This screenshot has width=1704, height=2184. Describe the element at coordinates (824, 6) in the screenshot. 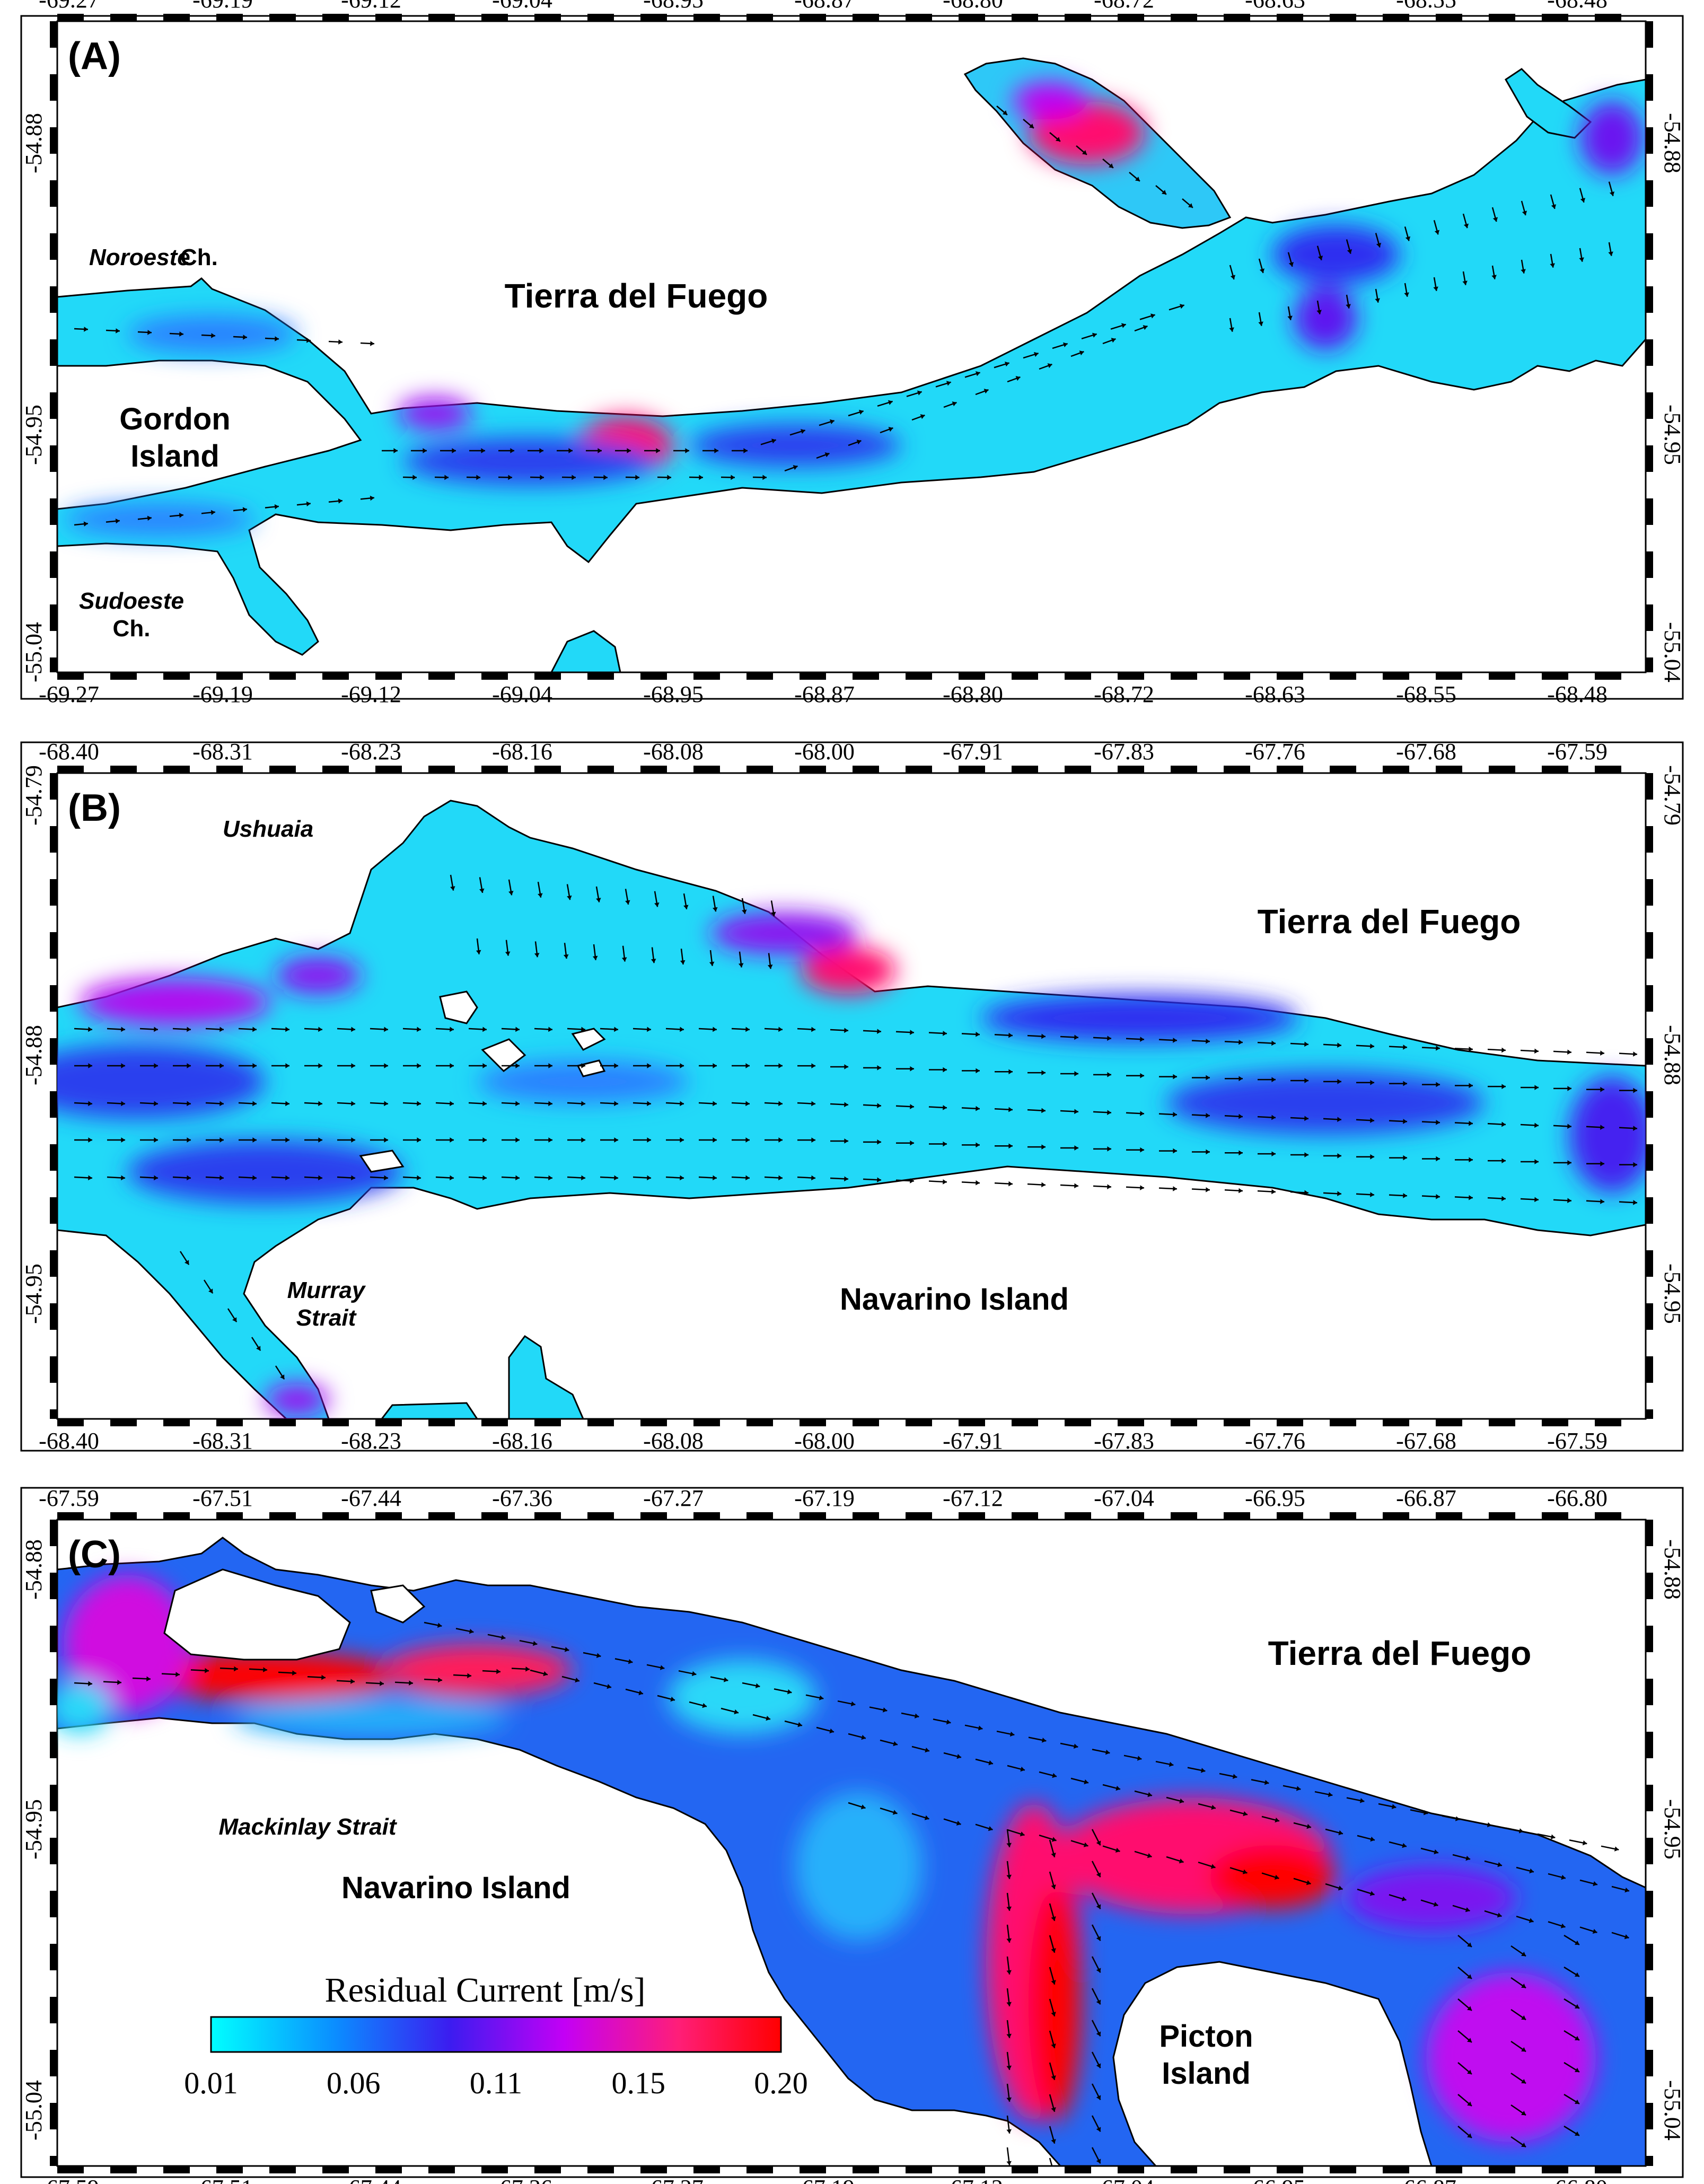

I see `top-tick-label: -68.87` at that location.